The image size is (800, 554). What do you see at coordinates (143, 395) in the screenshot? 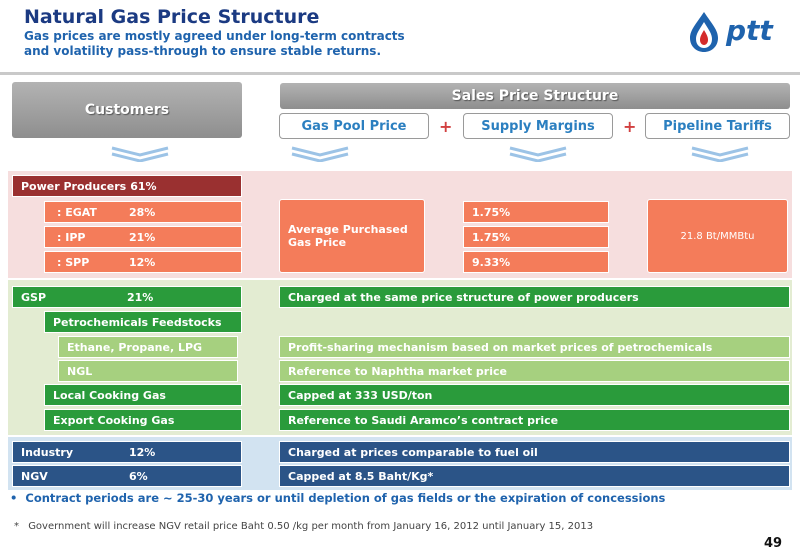
I see `local-cooking-gas: Local Cooking Gas` at bounding box center [143, 395].